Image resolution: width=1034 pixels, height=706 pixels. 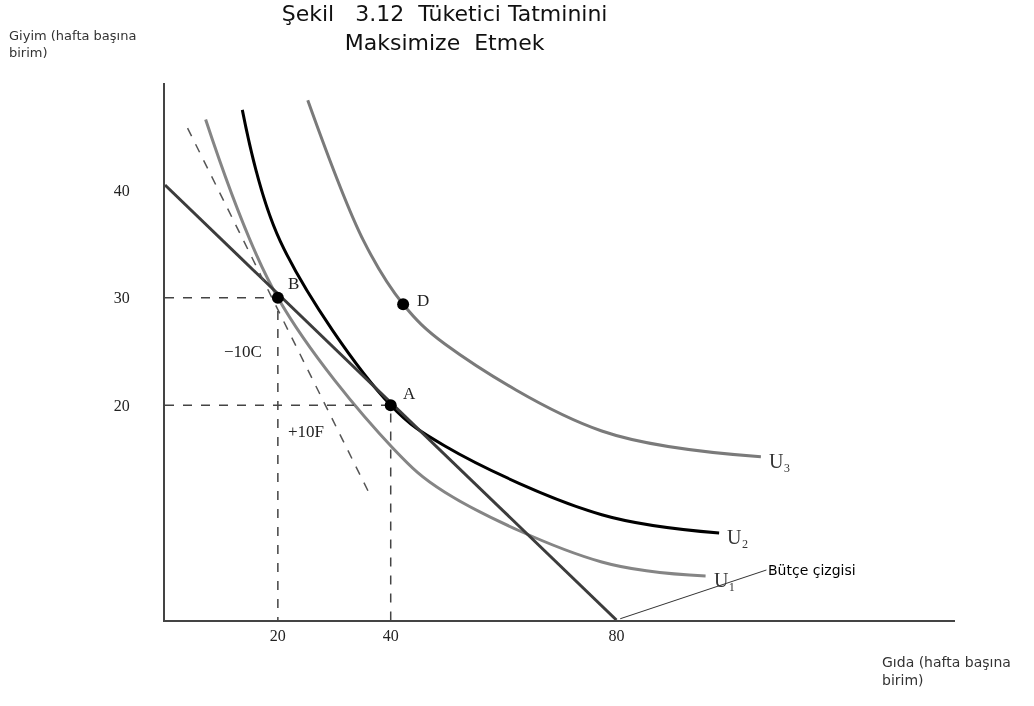 I want to click on annotation: B, so click(x=294, y=283).